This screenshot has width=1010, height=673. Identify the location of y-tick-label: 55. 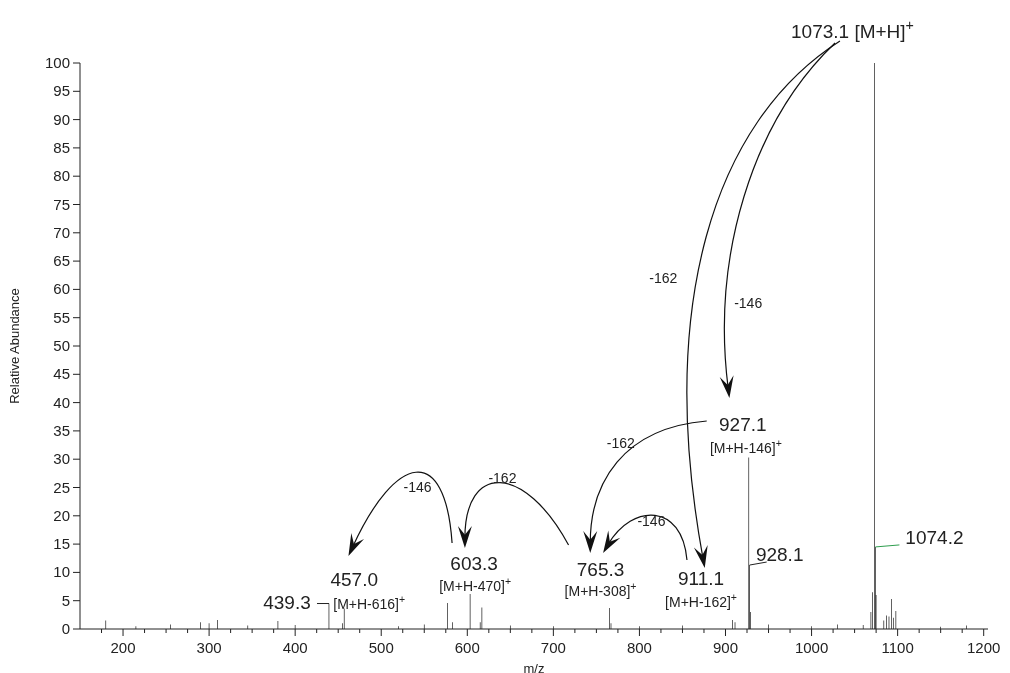
(61, 317).